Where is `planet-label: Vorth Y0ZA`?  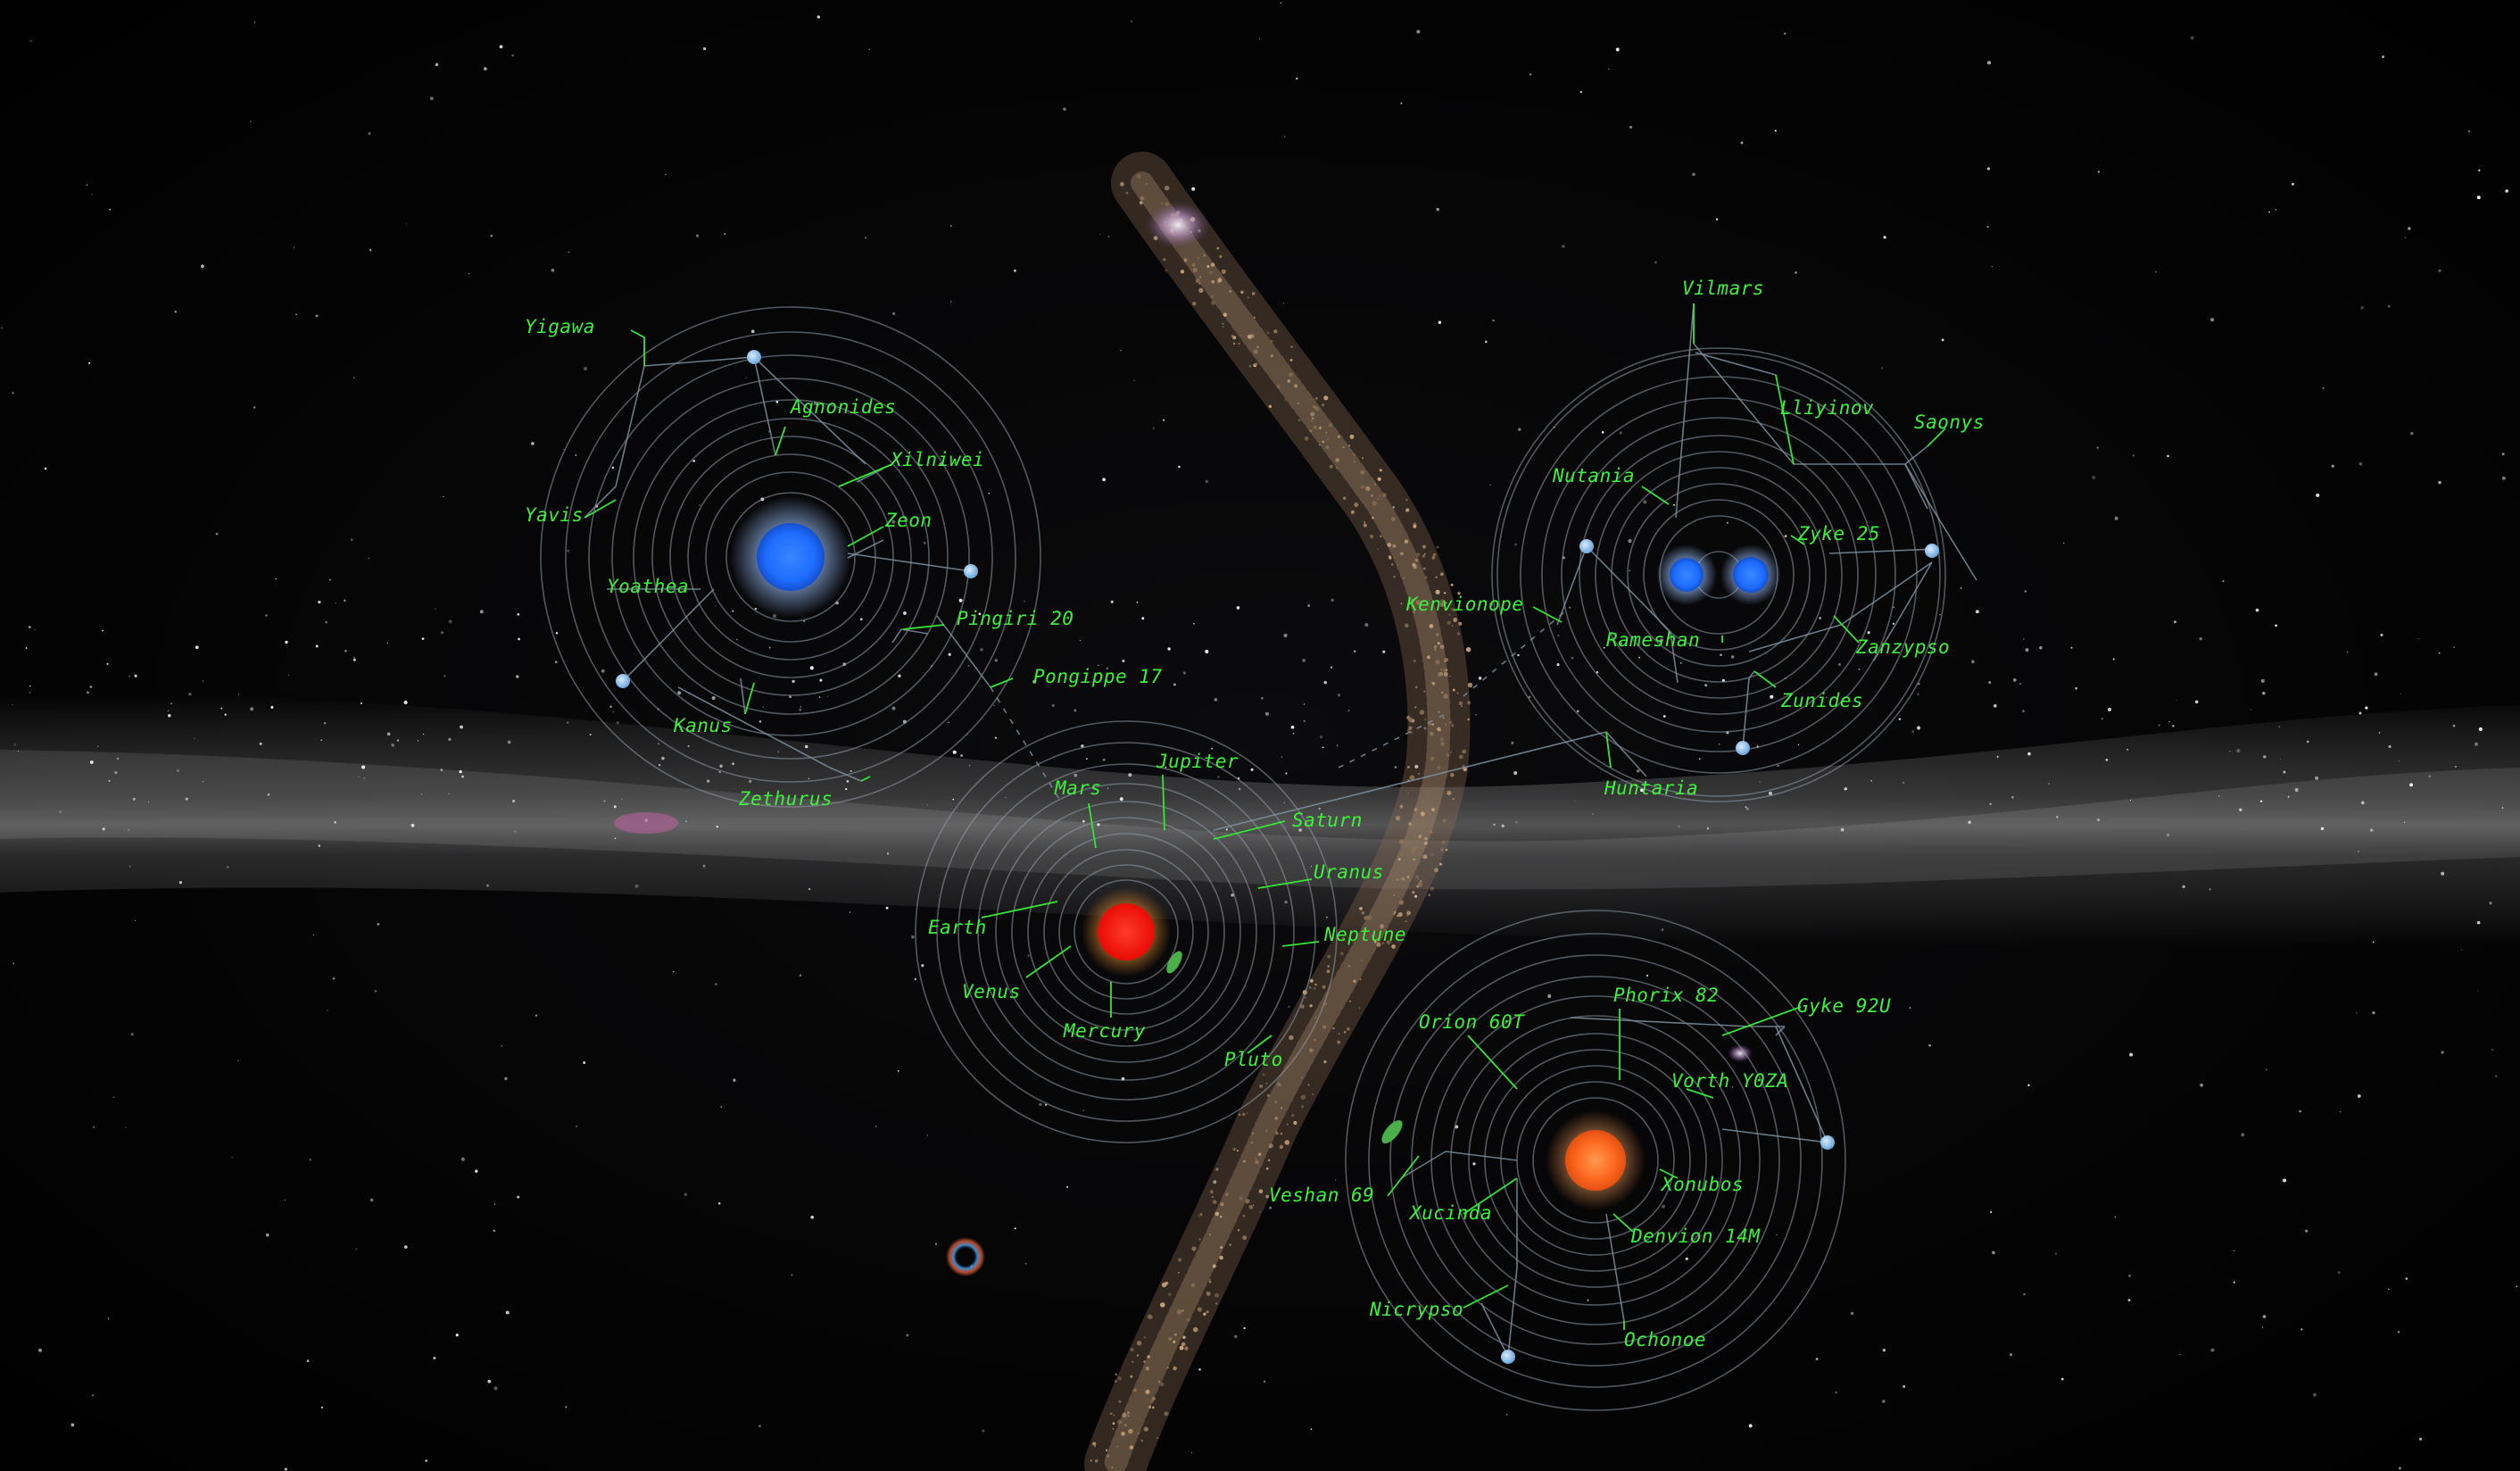
planet-label: Vorth Y0ZA is located at coordinates (1729, 1081).